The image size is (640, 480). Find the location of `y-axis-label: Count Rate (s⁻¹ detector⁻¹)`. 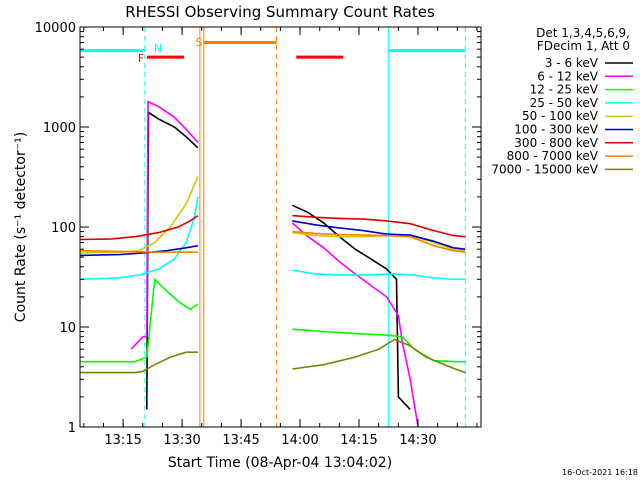

y-axis-label: Count Rate (s⁻¹ detector⁻¹) is located at coordinates (21, 227).